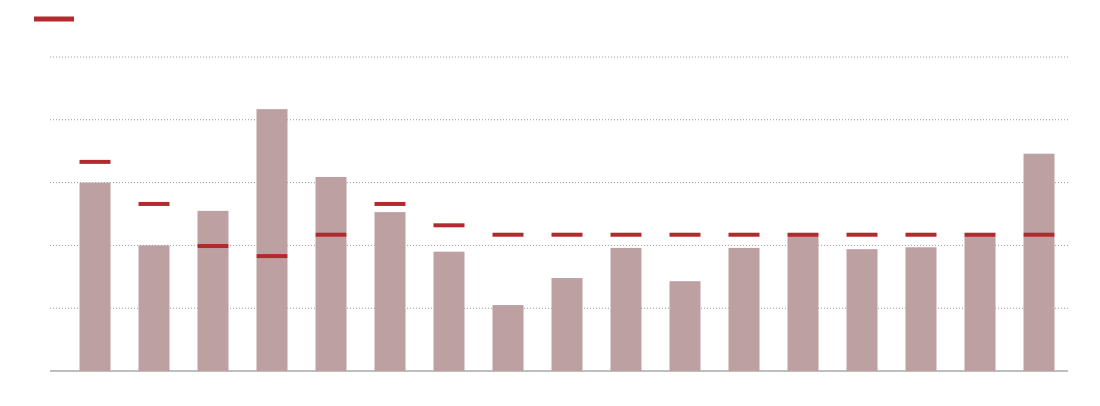 The height and width of the screenshot is (406, 1100). Describe the element at coordinates (54, 19) in the screenshot. I see `legend-swatch` at that location.